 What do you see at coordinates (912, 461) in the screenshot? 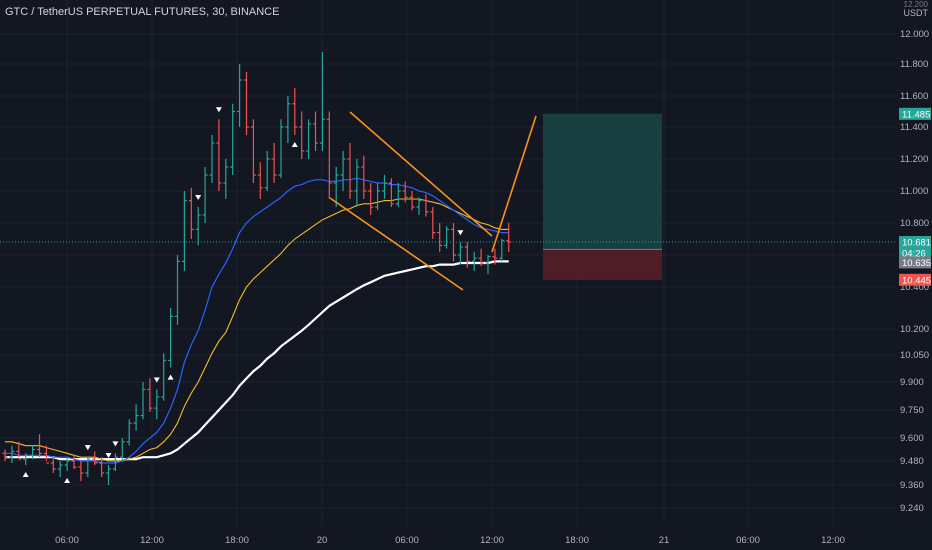
I see `y-tick-label: 9.480` at bounding box center [912, 461].